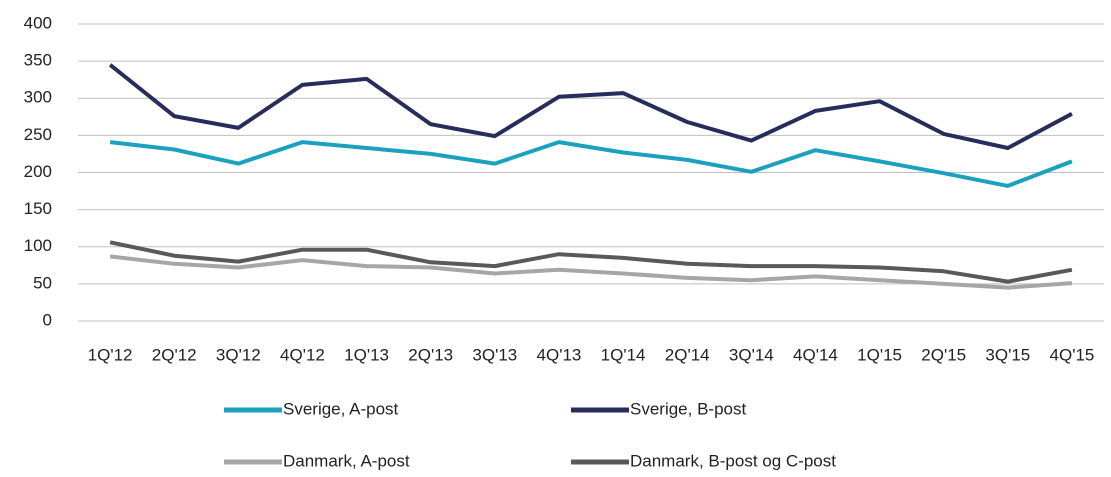 The width and height of the screenshot is (1111, 477). What do you see at coordinates (302, 354) in the screenshot?
I see `x-tick-label: 4Q'12` at bounding box center [302, 354].